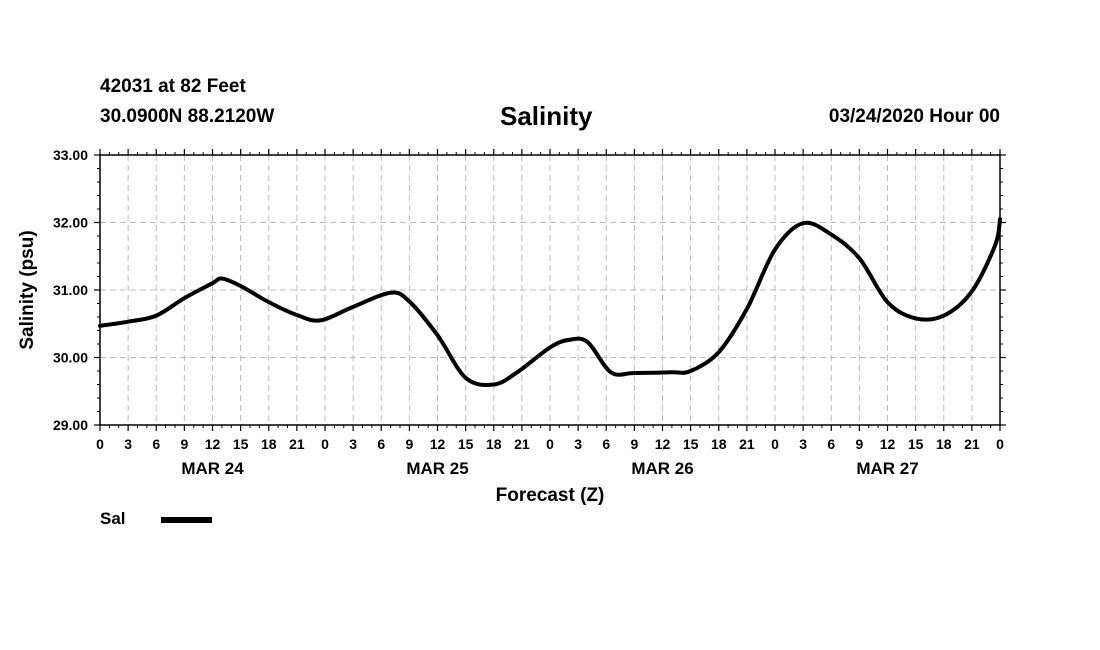 The width and height of the screenshot is (1100, 650). Describe the element at coordinates (437, 468) in the screenshot. I see `day-label: MAR 25` at that location.